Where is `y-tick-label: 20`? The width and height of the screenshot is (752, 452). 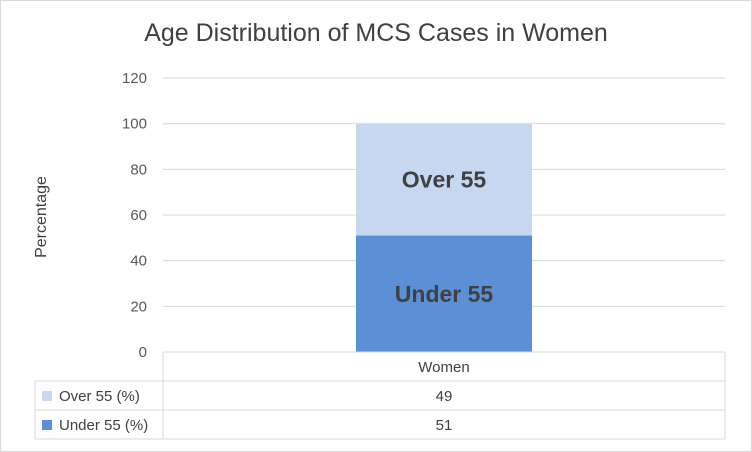 y-tick-label: 20 is located at coordinates (138, 306).